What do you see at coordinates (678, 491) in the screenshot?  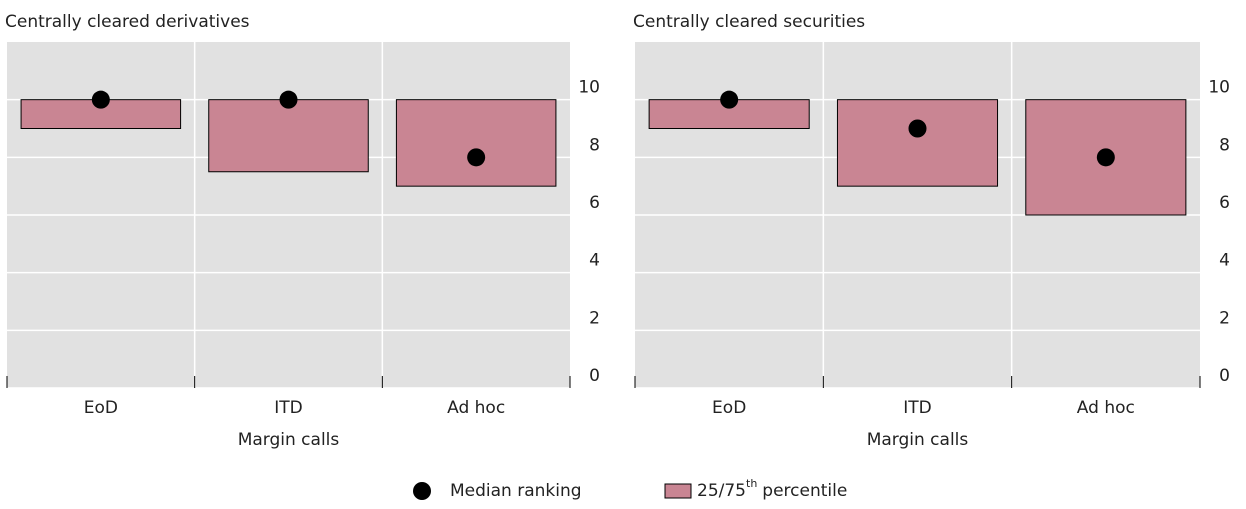 I see `legend-range-marker` at bounding box center [678, 491].